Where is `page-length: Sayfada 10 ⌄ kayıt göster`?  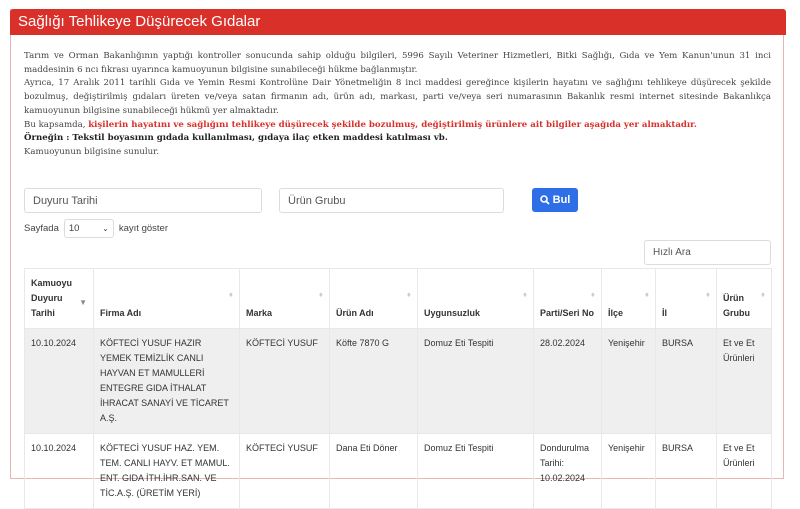
page-length: Sayfada 10 ⌄ kayıt göster is located at coordinates (96, 228).